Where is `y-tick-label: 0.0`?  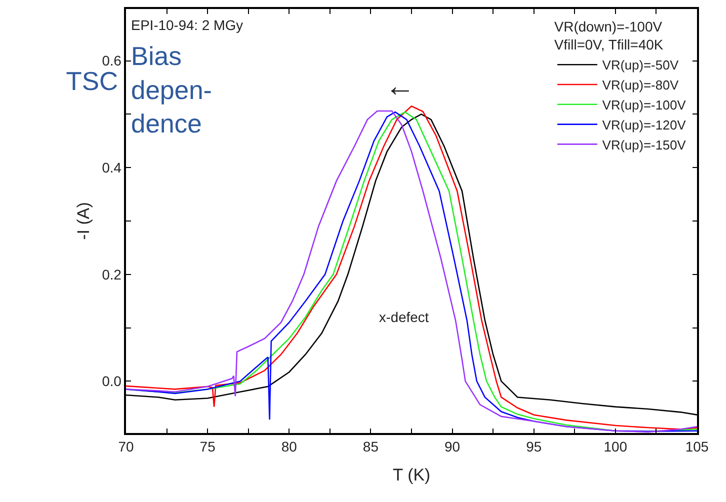 y-tick-label: 0.0 is located at coordinates (112, 381).